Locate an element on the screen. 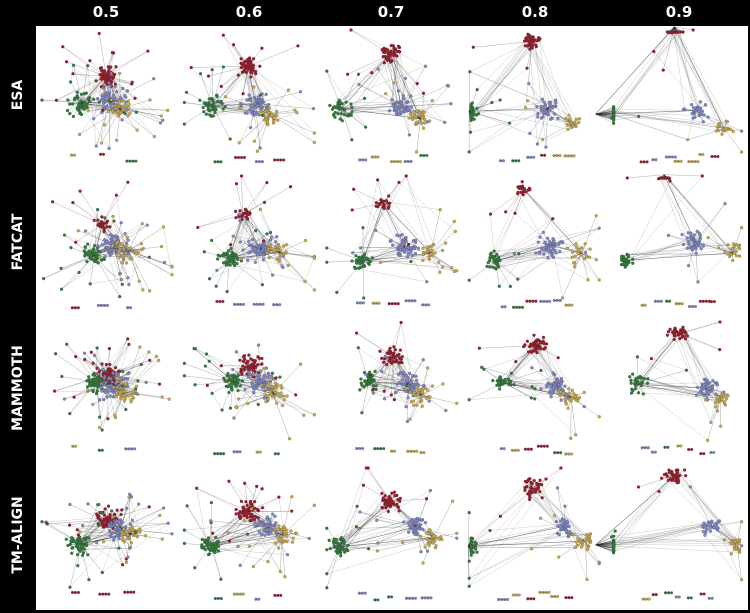  component-node-blue is located at coordinates (280, 305).